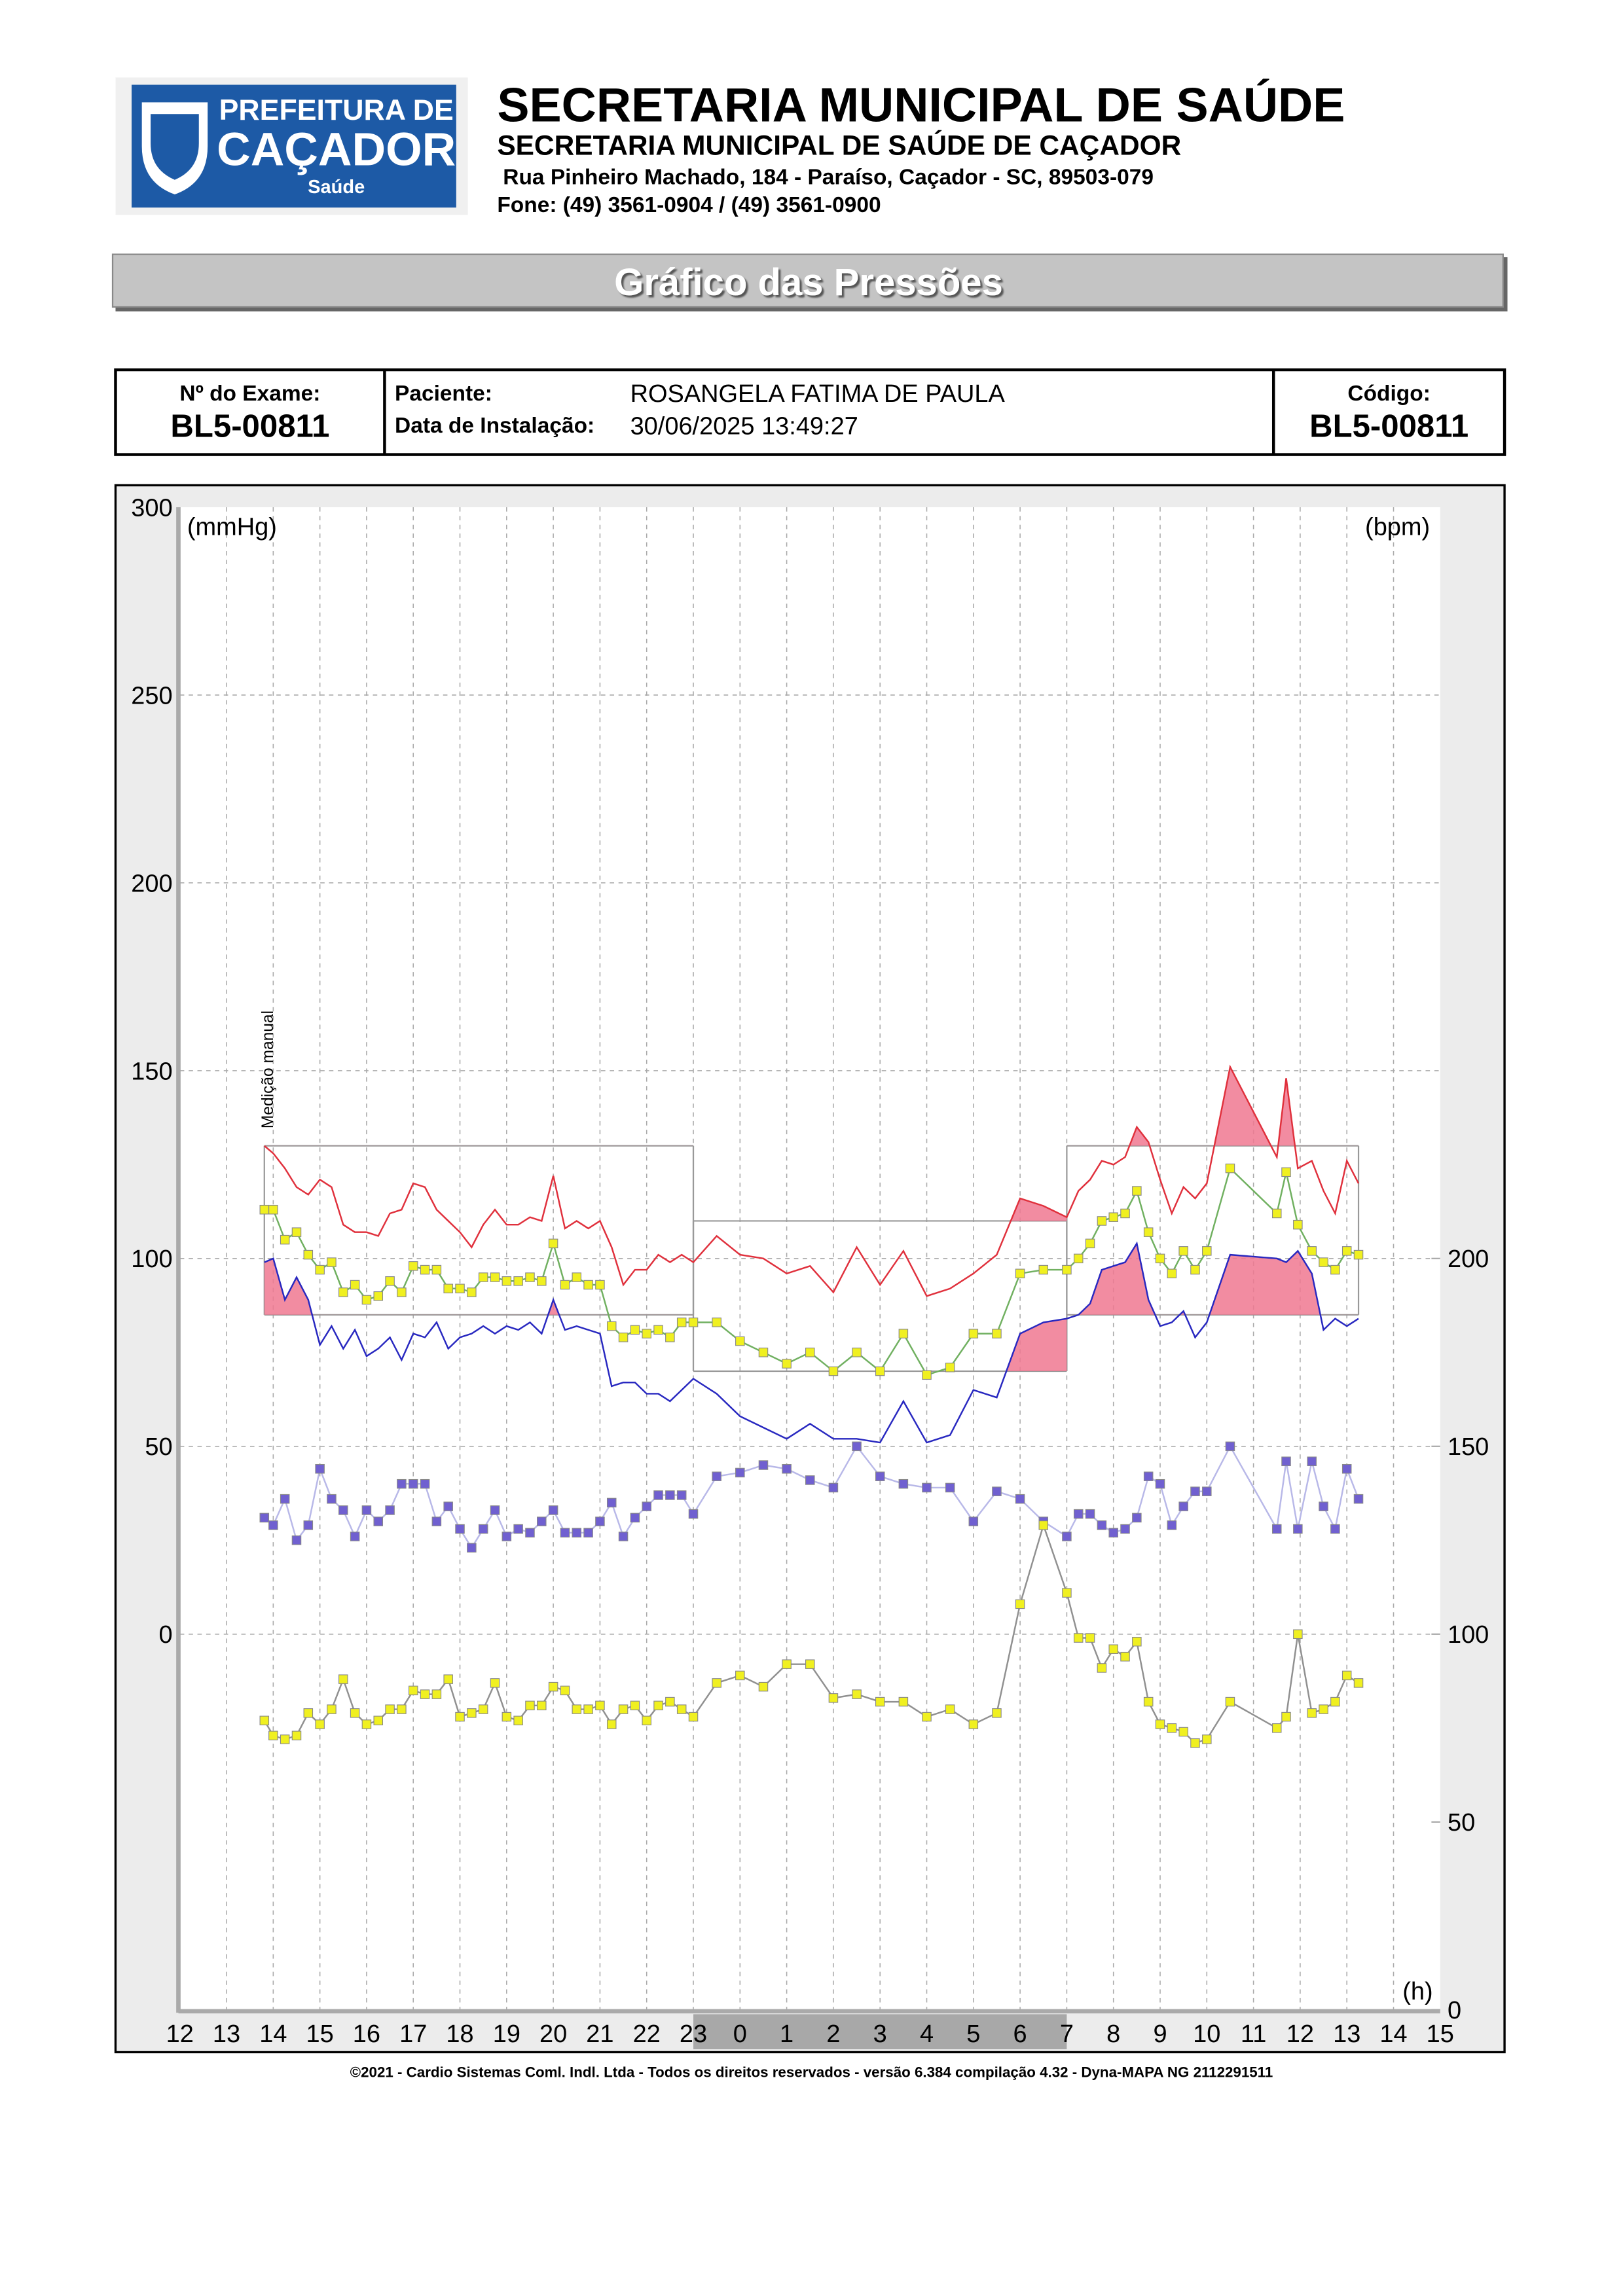 This screenshot has height=2296, width=1623. I want to click on code-label: Código:, so click(1388, 394).